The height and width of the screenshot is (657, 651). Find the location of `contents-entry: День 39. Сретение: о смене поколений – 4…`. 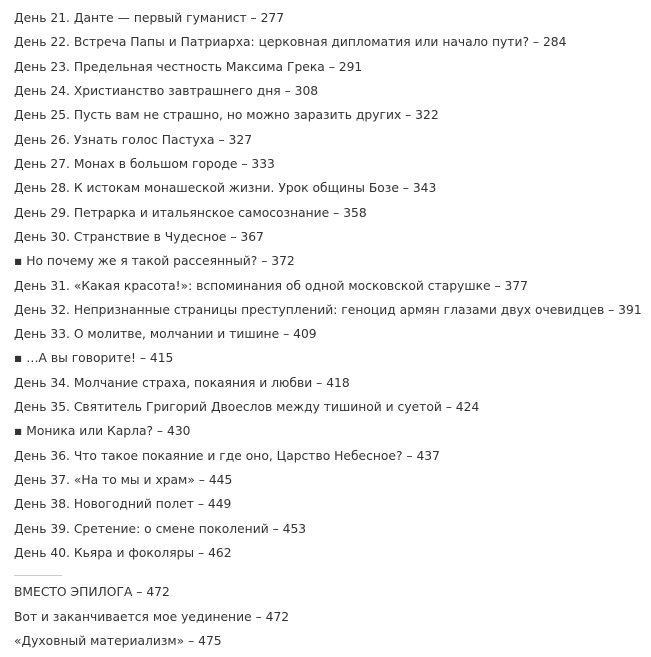

contents-entry: День 39. Сретение: о смене поколений – 4… is located at coordinates (160, 528).